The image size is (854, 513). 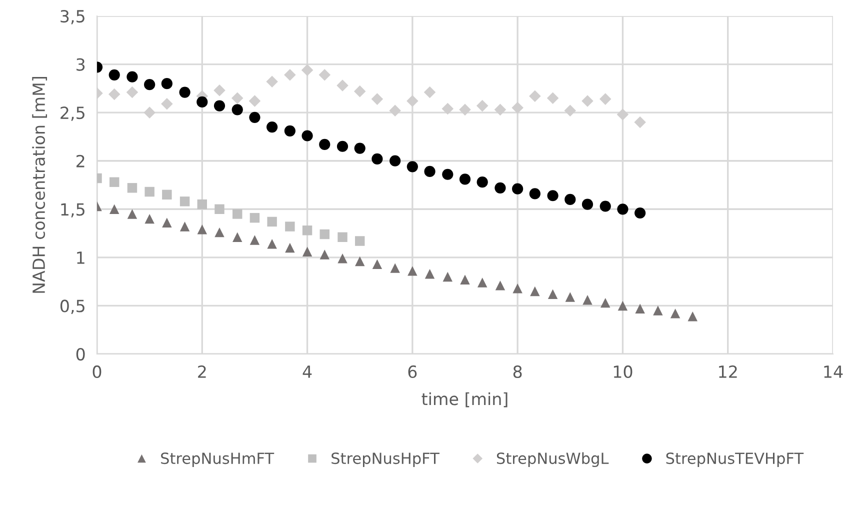 What do you see at coordinates (412, 371) in the screenshot?
I see `x-tick-label: 6` at bounding box center [412, 371].